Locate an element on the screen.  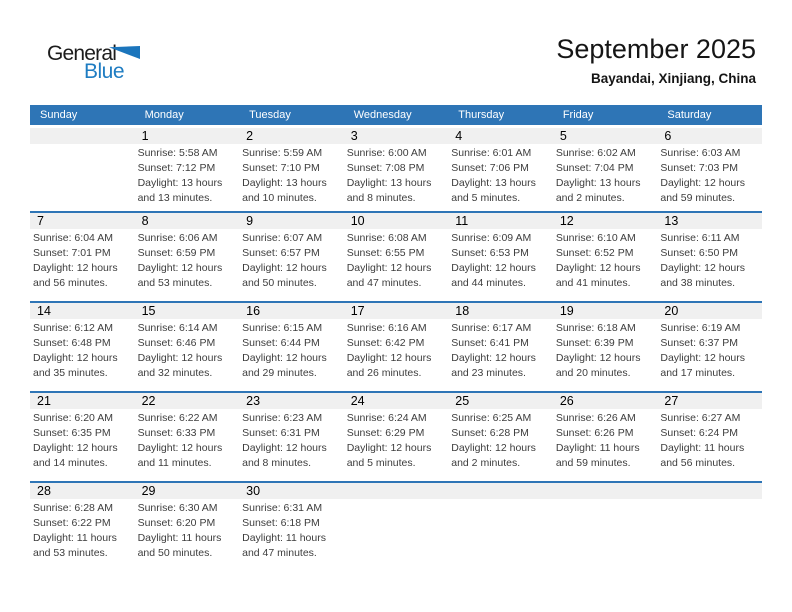
sunrise-text: Sunrise: 6:11 AM is located at coordinates (700, 238).